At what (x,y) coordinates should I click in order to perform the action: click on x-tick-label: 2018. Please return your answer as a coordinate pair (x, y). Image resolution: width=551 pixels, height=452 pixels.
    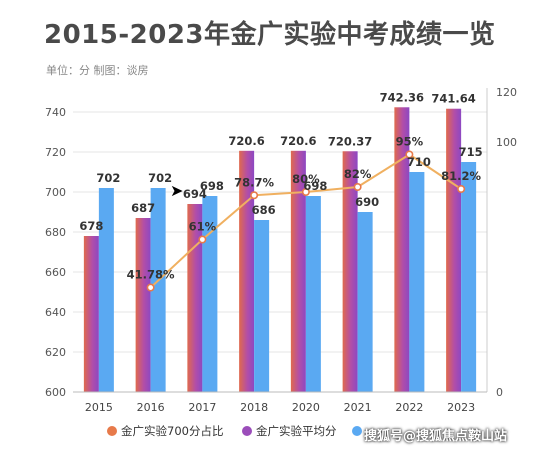
    Looking at the image, I should click on (254, 407).